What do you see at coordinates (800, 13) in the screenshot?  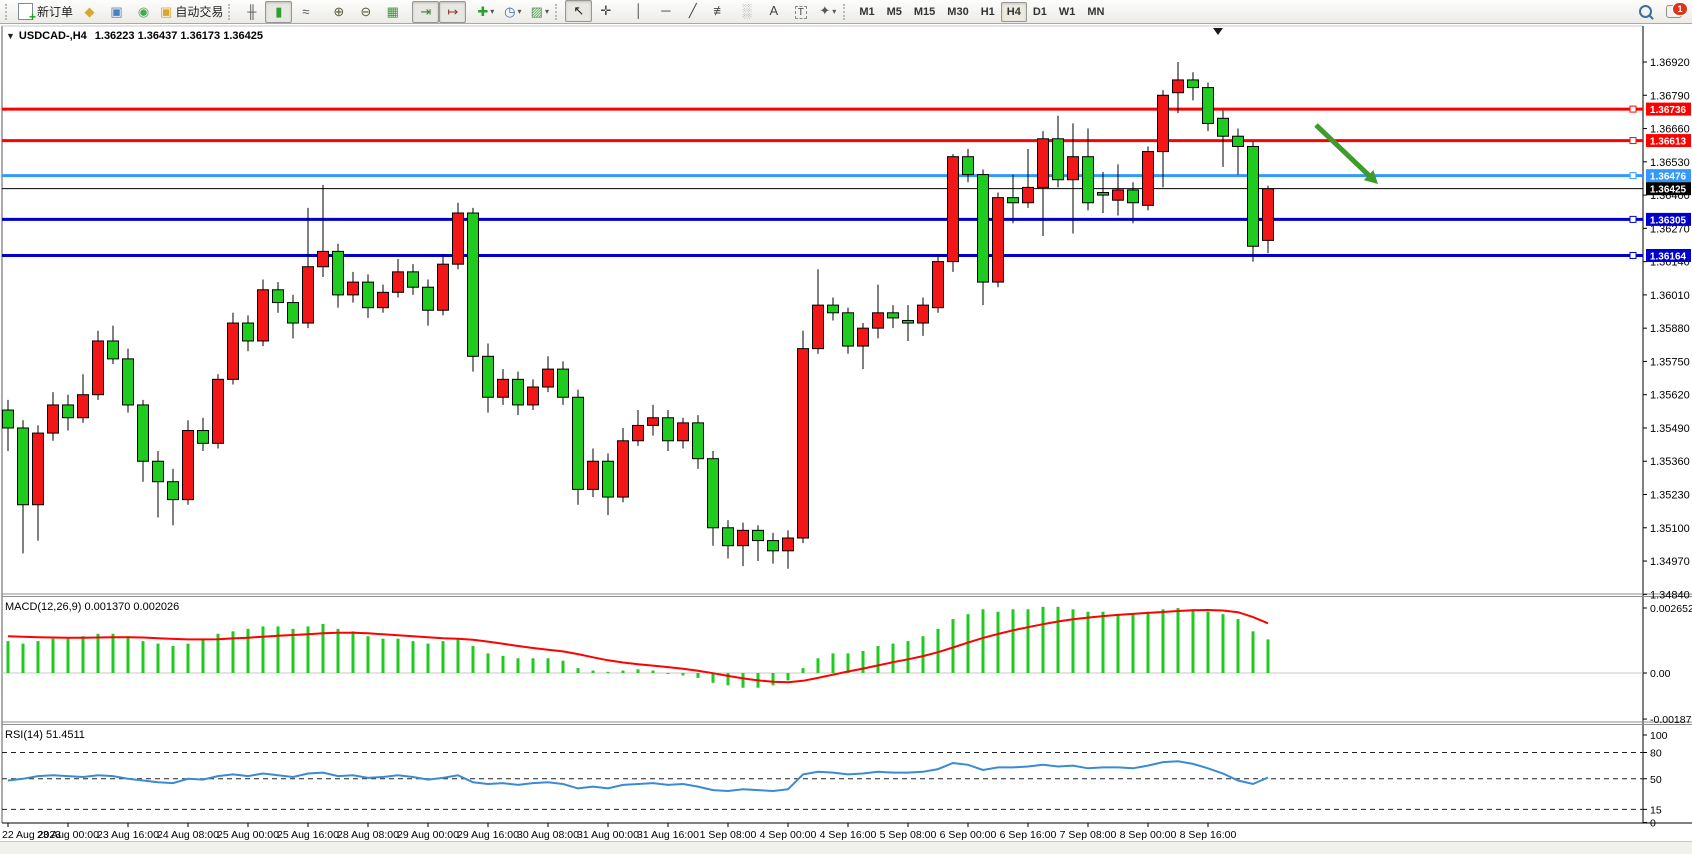 I see `label-button: T` at bounding box center [800, 13].